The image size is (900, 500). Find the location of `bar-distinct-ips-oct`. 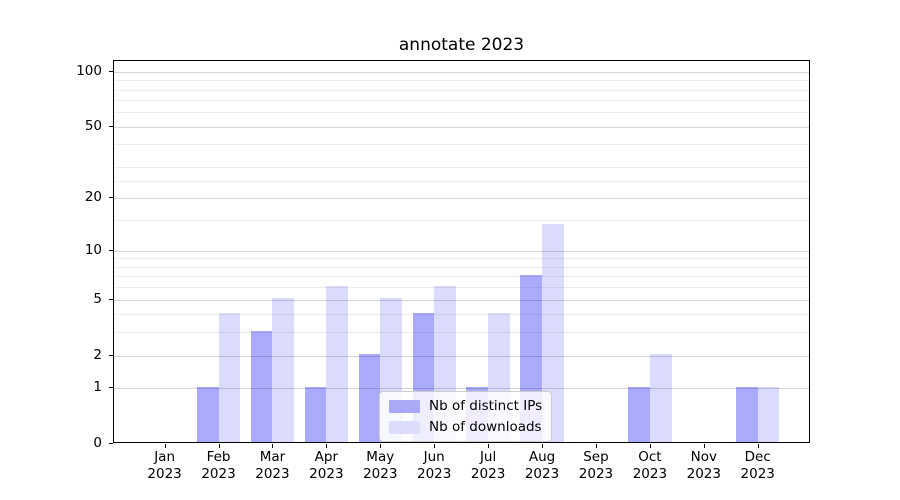

bar-distinct-ips-oct is located at coordinates (639, 414).